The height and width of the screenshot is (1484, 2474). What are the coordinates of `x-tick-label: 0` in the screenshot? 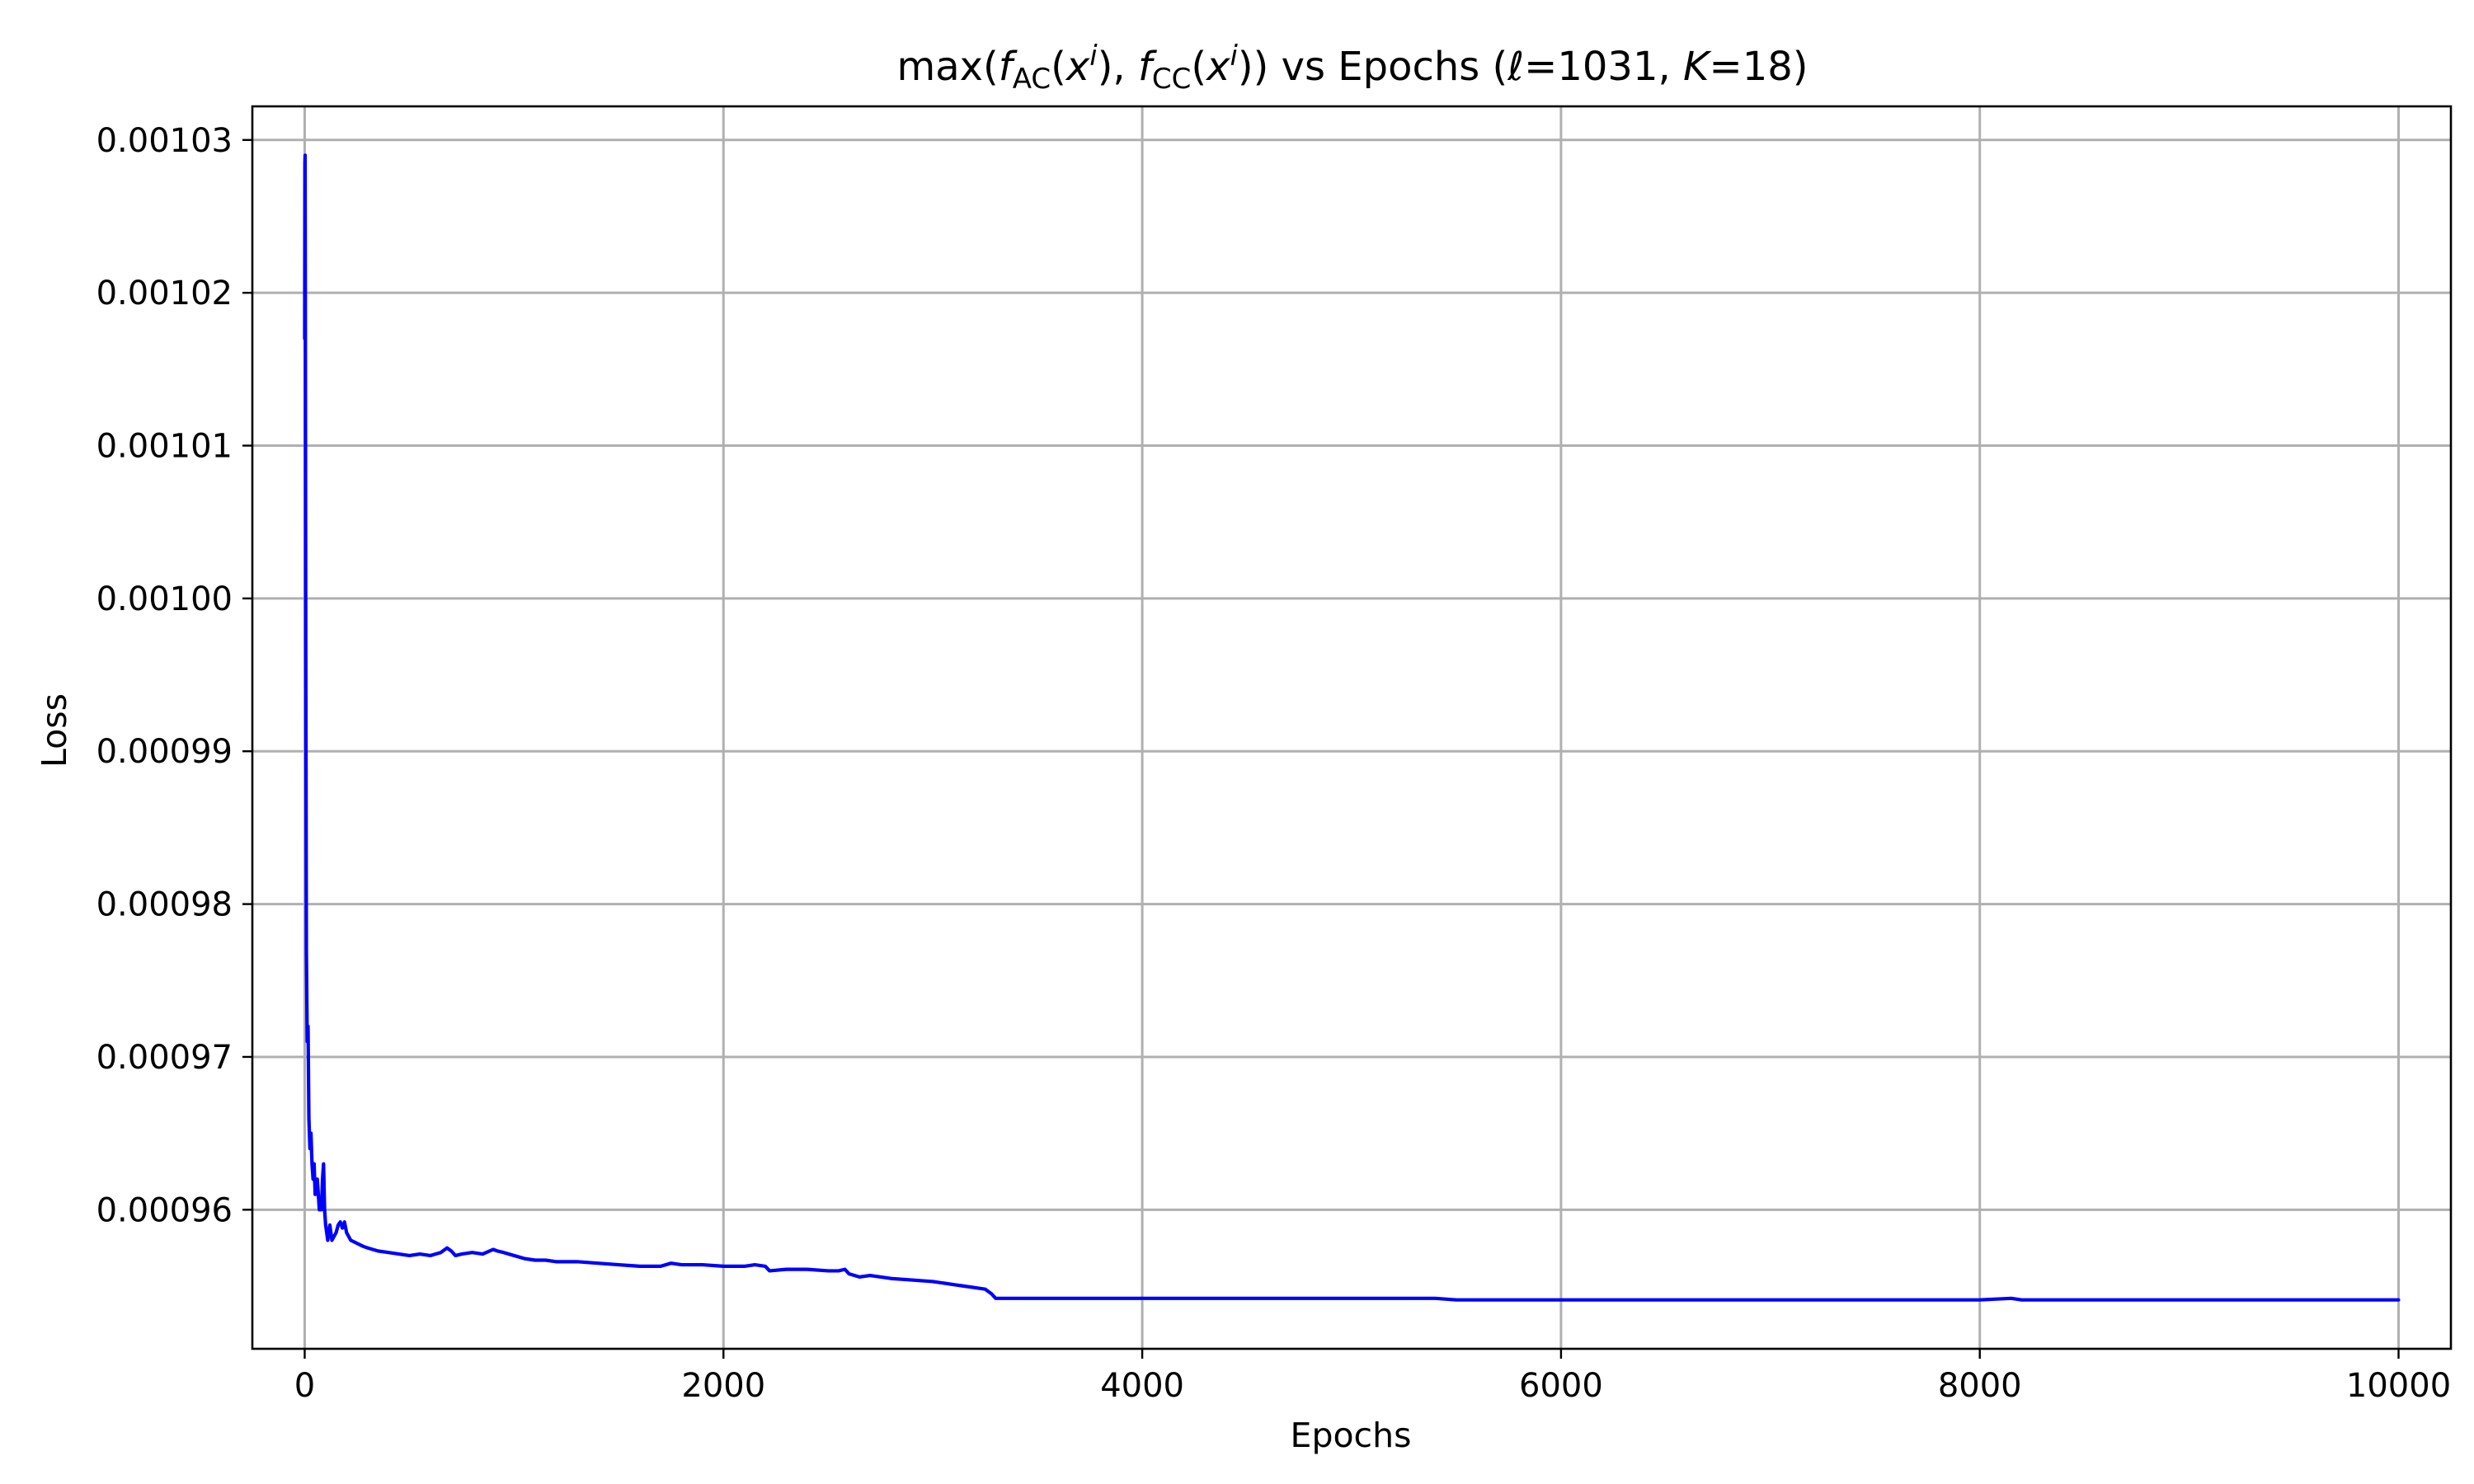 It's located at (304, 1386).